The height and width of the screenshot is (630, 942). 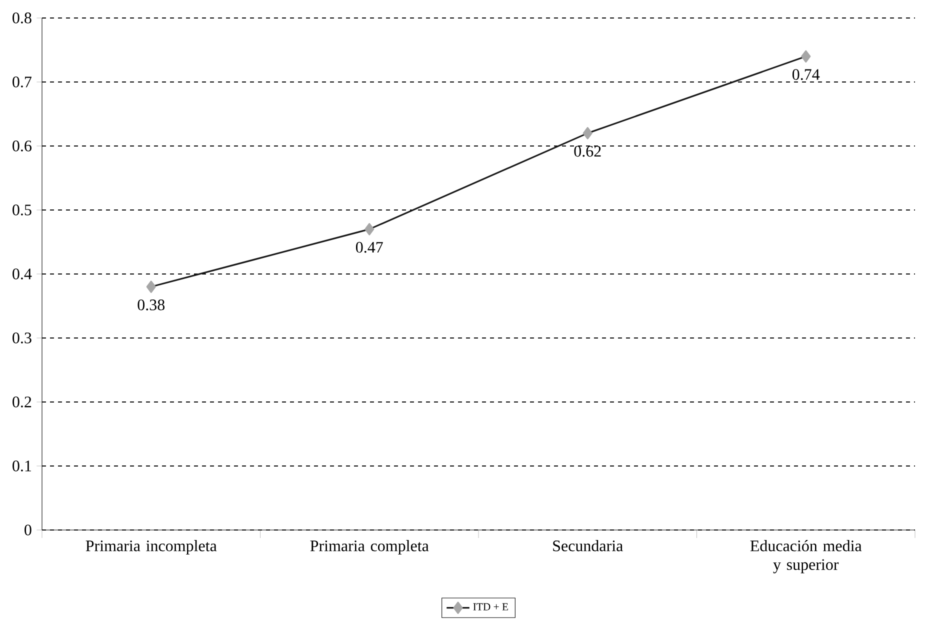 What do you see at coordinates (28, 530) in the screenshot?
I see `y-tick-label: 0` at bounding box center [28, 530].